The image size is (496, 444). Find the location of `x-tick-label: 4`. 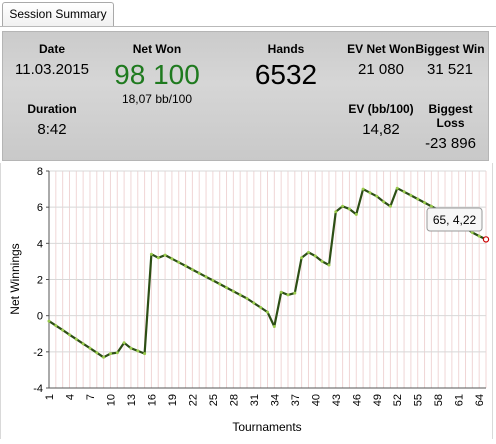

x-tick-label: 4 is located at coordinates (70, 397).